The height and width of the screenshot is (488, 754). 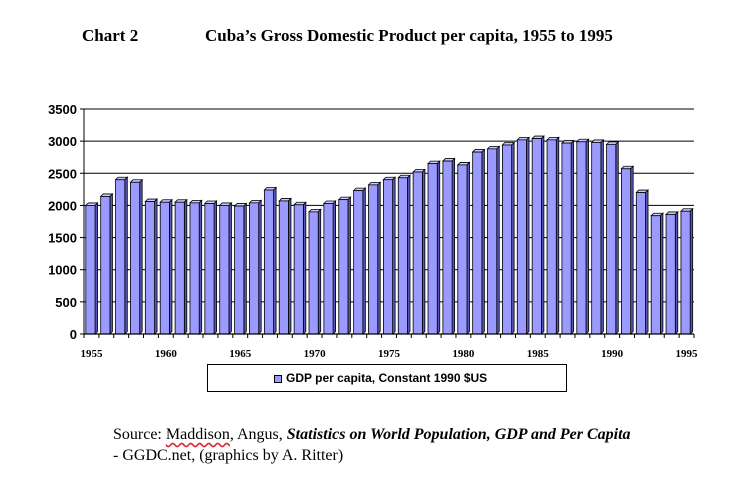 I want to click on source-suffix: - GGDC.net, (graphics by A. Ritter), so click(x=228, y=455).